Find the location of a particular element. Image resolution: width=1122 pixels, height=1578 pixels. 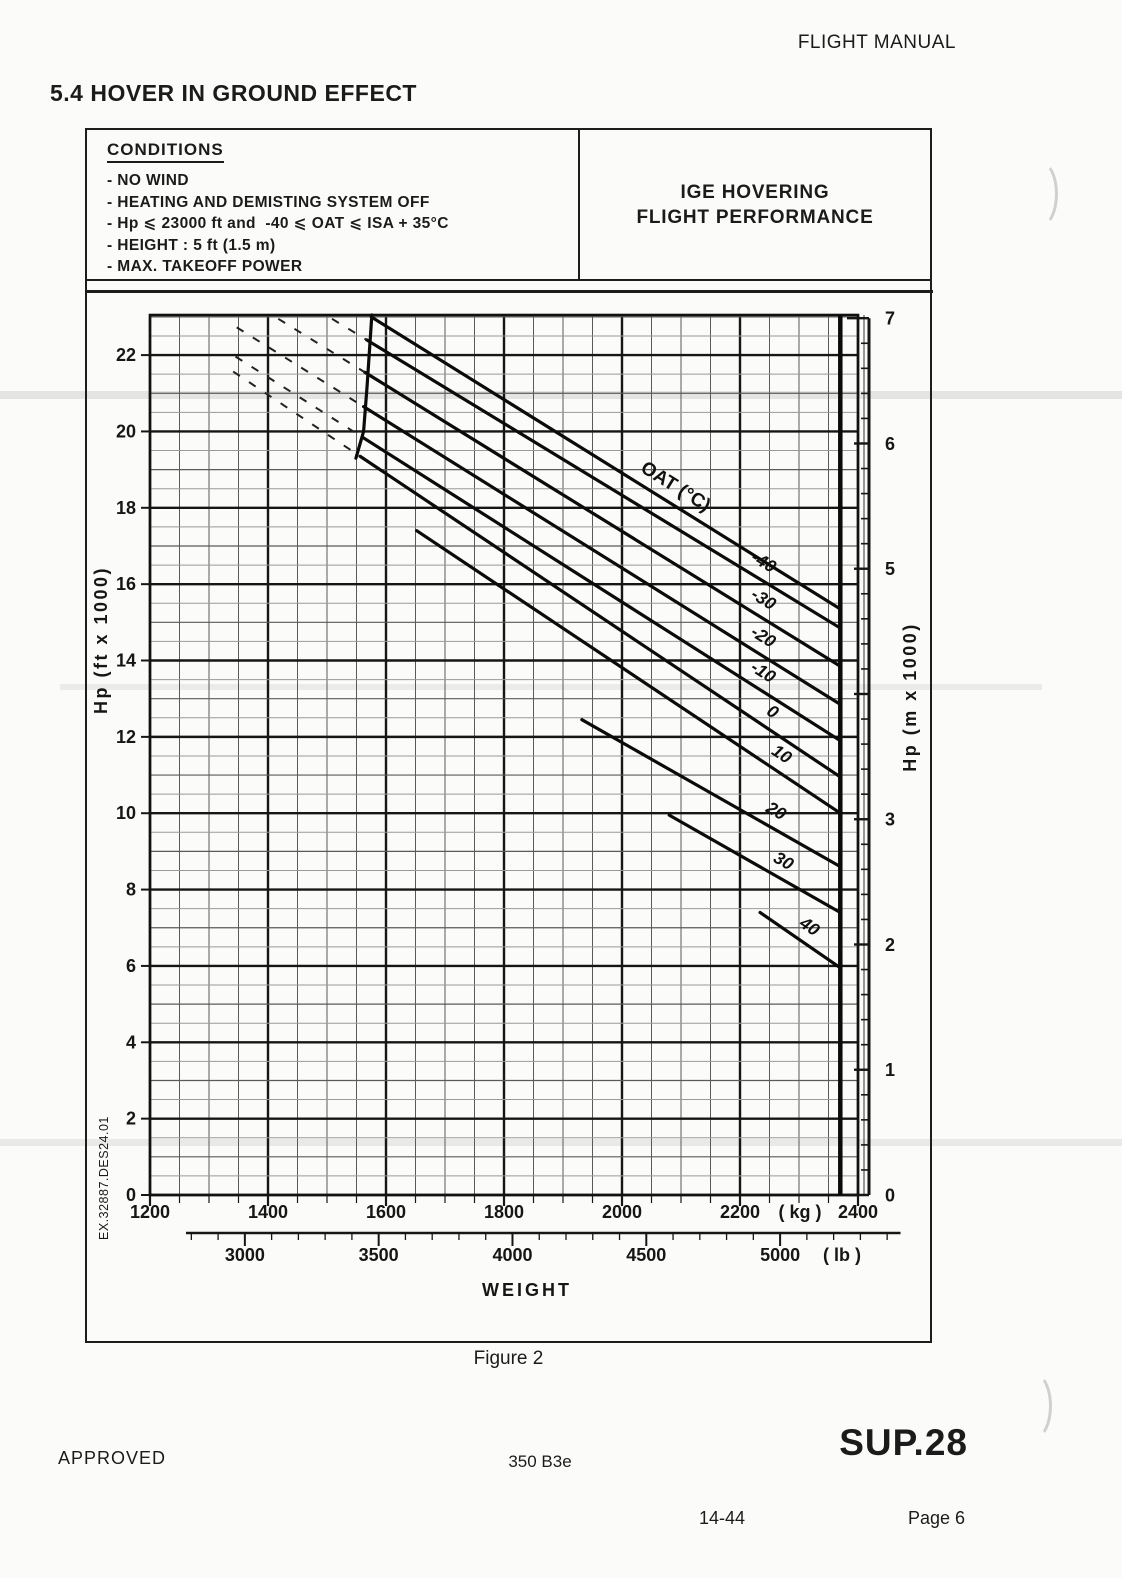

condition-item: - NO WIND is located at coordinates (148, 180).